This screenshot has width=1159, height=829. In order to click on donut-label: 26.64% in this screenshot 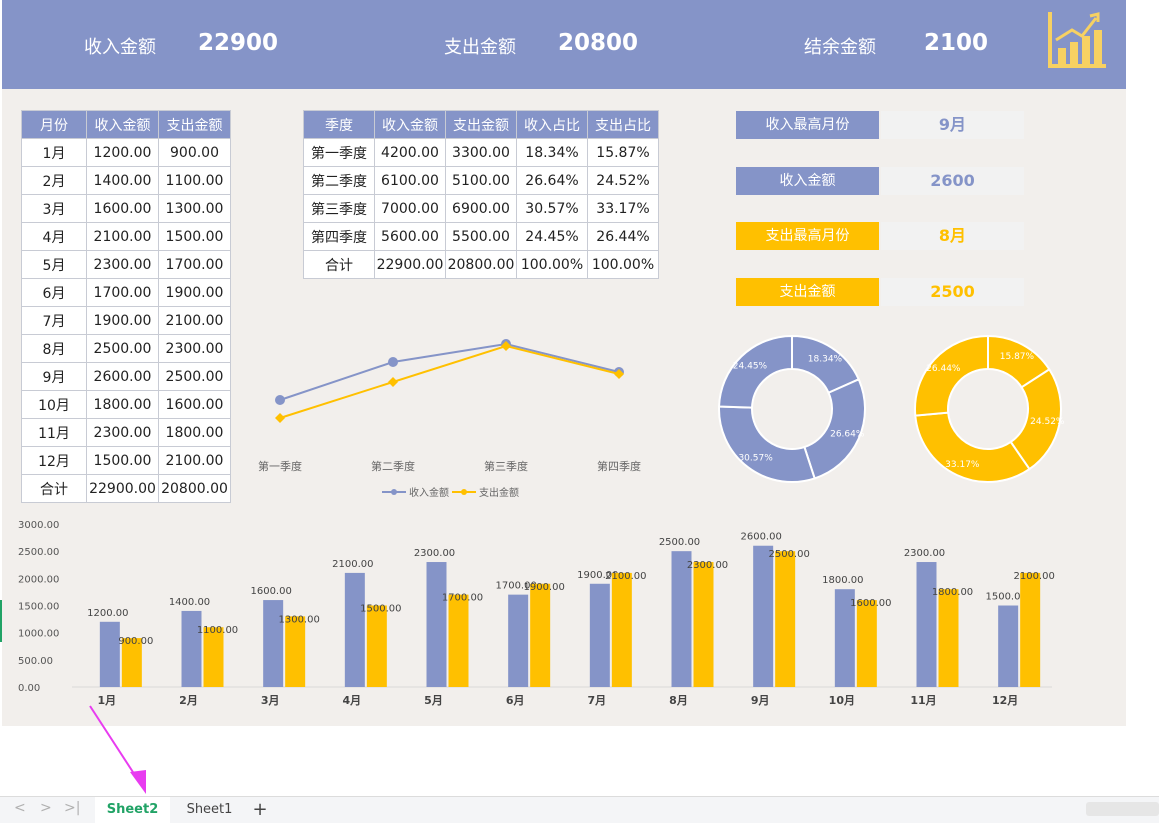, I will do `click(847, 435)`.